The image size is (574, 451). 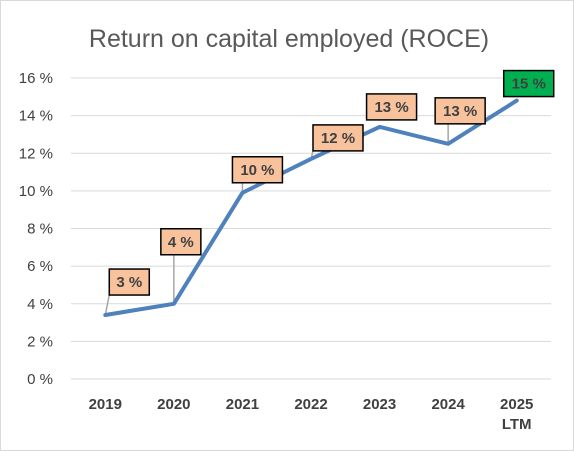 I want to click on y-axis: 0 % 2 % 4 % 6 % 8 % 10 % 12 % 14 % 16 %, so click(x=36, y=229).